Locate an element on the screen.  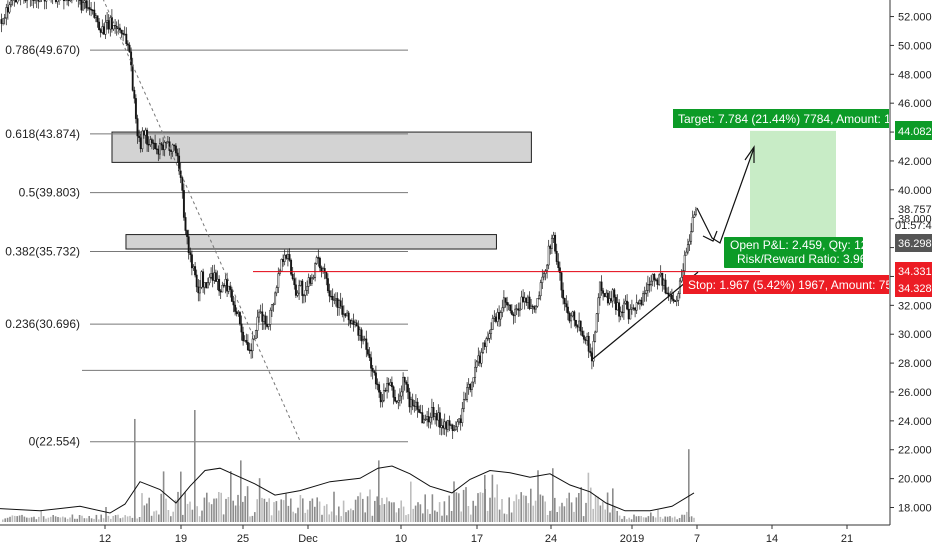
stop-price-badge-text: 34.328 is located at coordinates (915, 289).